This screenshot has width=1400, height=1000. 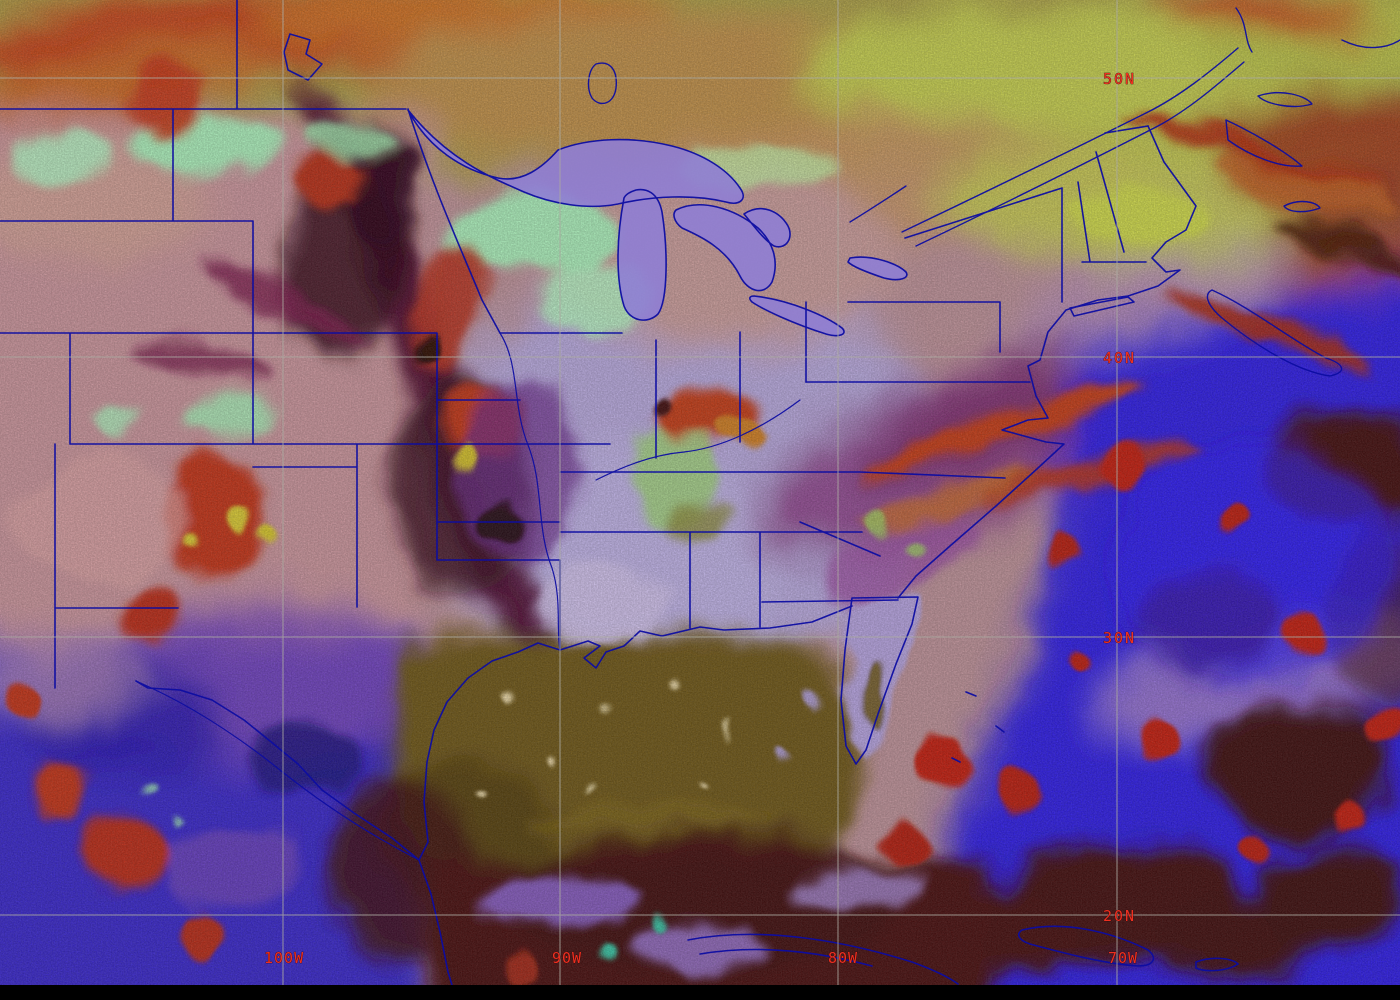 I want to click on lat-label-40n: 40N, so click(x=1119, y=358).